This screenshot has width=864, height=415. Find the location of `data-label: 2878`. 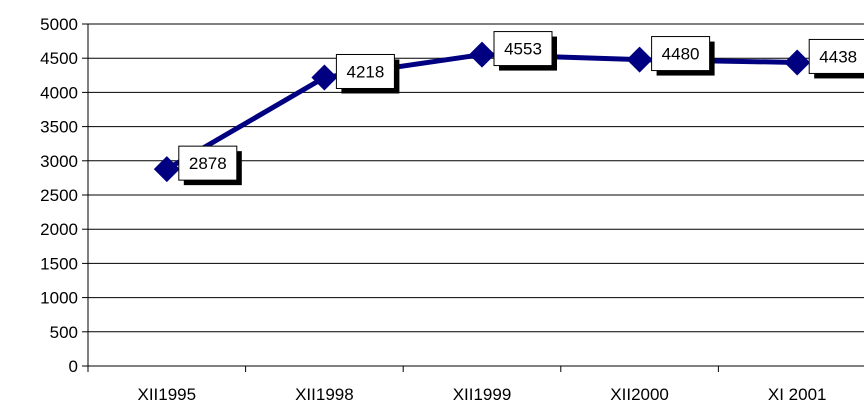

data-label: 2878 is located at coordinates (208, 163).